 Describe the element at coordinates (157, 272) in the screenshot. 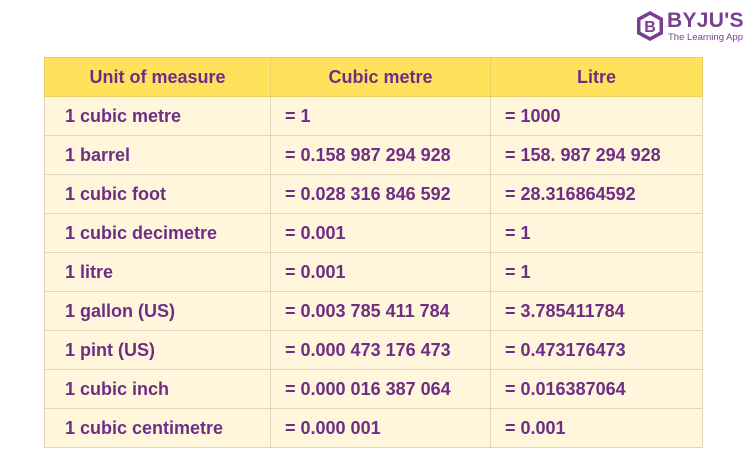

I see `cell-unit: 1 litre` at that location.